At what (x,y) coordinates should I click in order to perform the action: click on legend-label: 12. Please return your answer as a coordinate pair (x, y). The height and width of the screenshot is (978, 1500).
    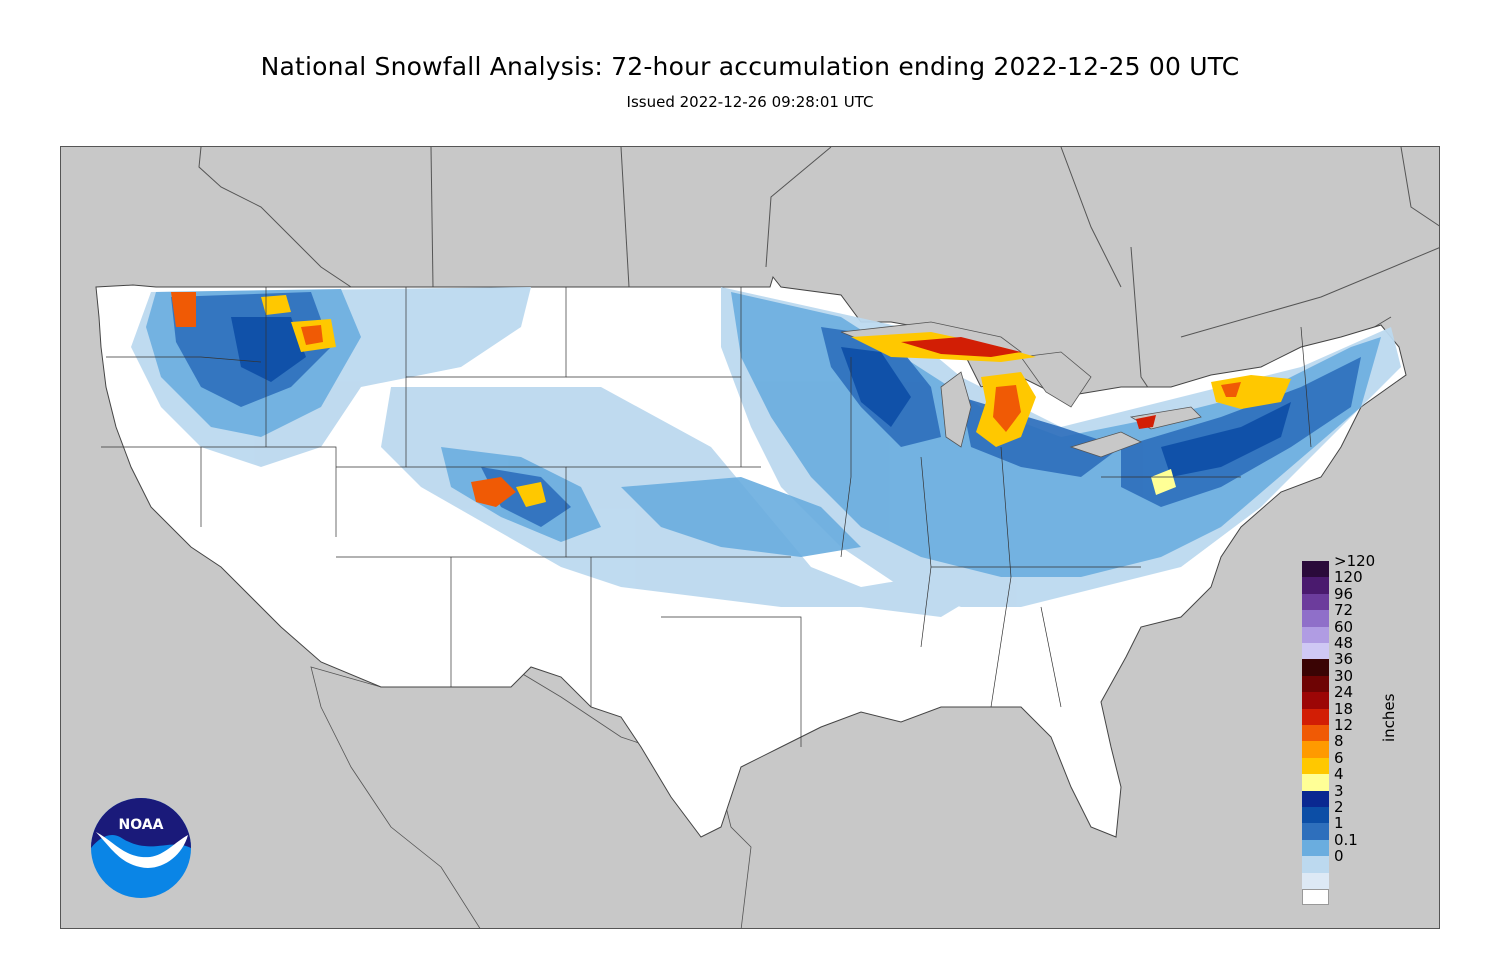
    Looking at the image, I should click on (1344, 725).